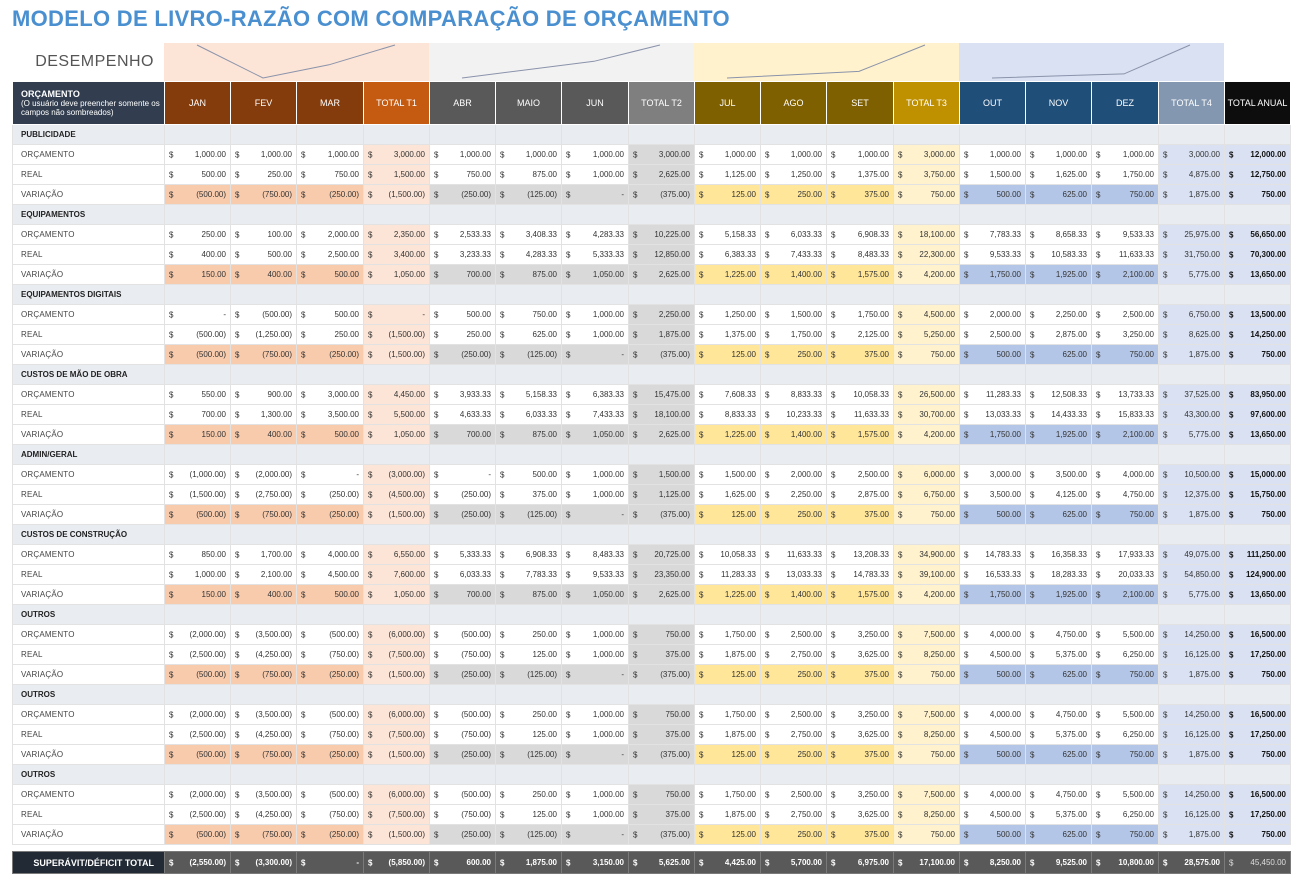 This screenshot has height=883, width=1300. Describe the element at coordinates (1257, 714) in the screenshot. I see `budget-cell: $16,500.00` at that location.